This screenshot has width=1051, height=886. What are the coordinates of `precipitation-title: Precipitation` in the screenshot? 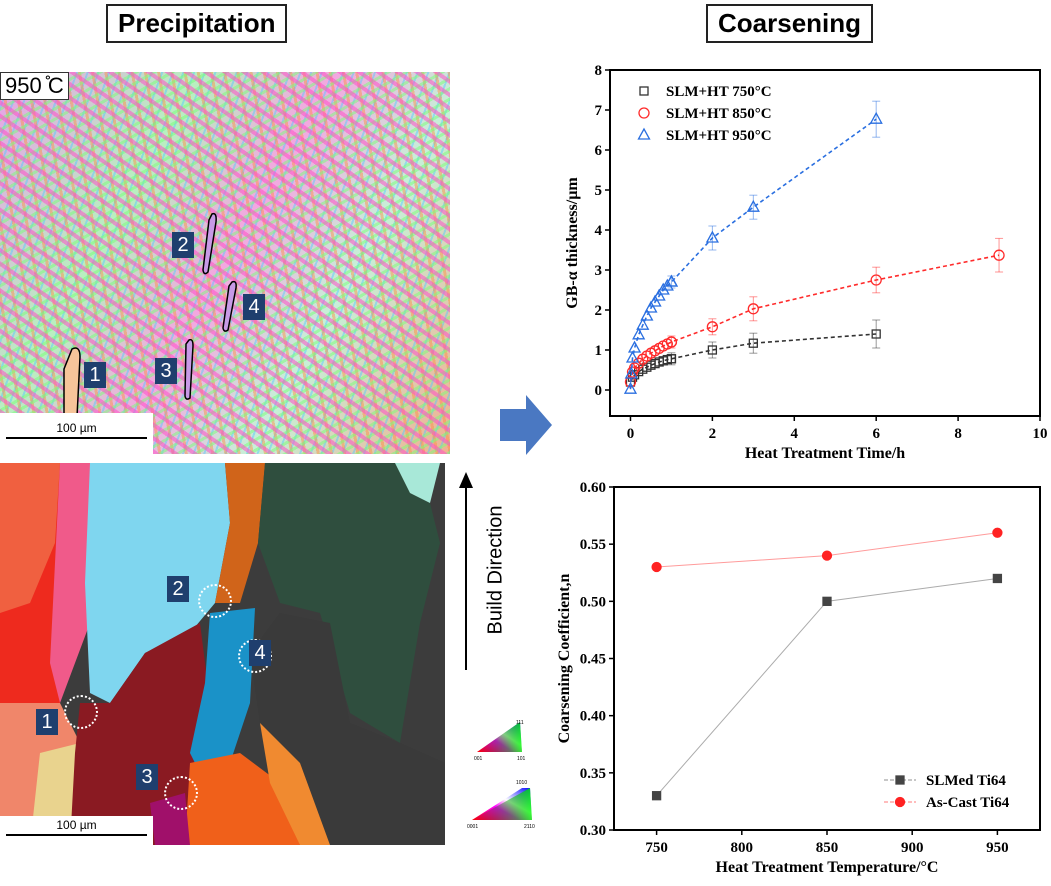 It's located at (197, 23).